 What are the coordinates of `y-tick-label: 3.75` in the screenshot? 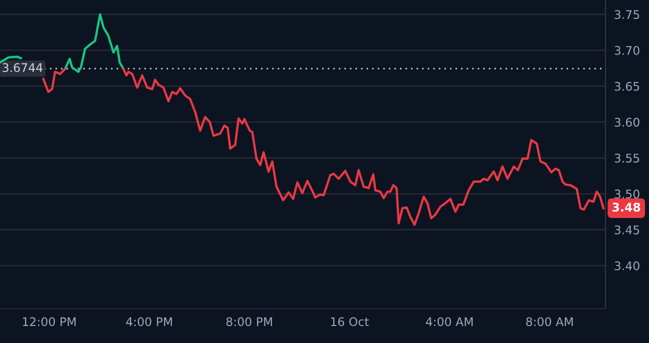 It's located at (627, 15).